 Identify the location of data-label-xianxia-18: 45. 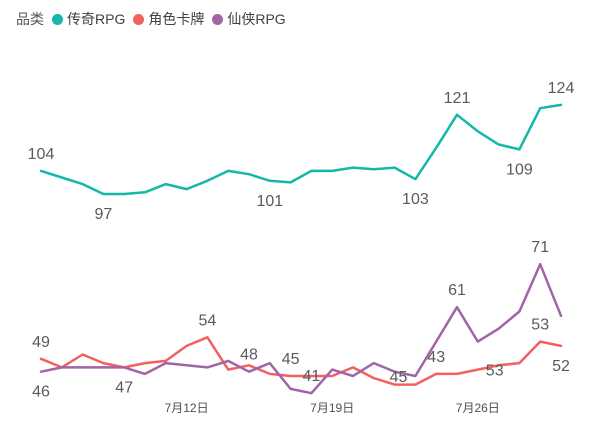
(399, 377).